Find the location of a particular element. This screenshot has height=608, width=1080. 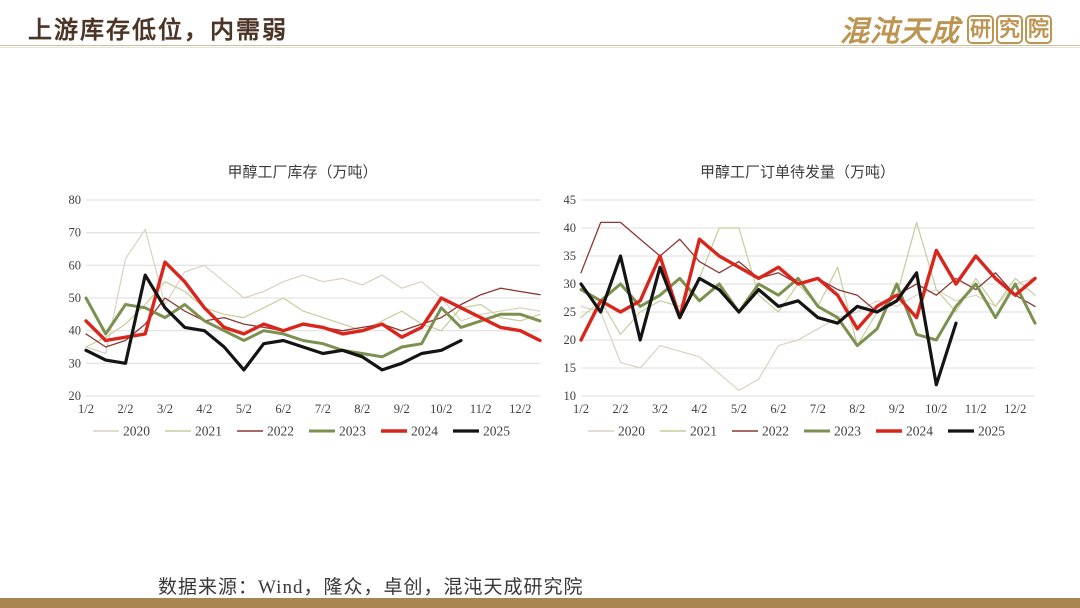

y-tick-label: 45 is located at coordinates (570, 200).